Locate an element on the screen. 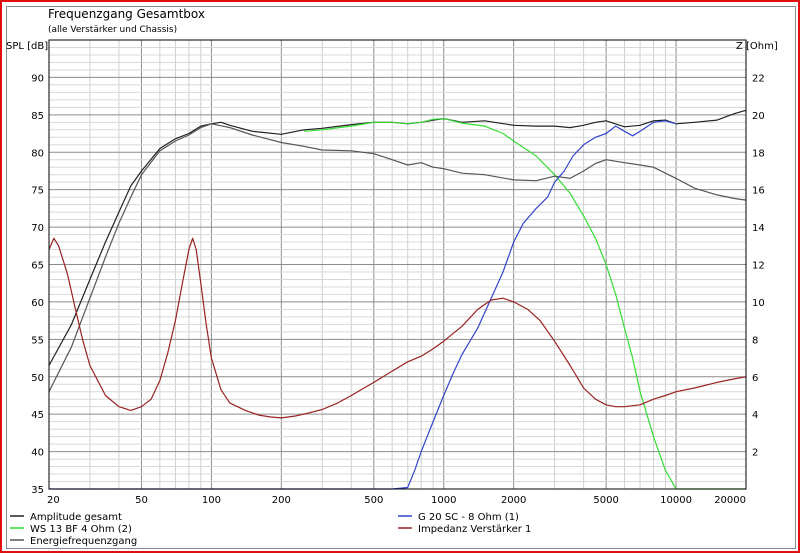 The image size is (800, 553). chart-subtitle: (alle Verstärker und Chassis) is located at coordinates (113, 30).